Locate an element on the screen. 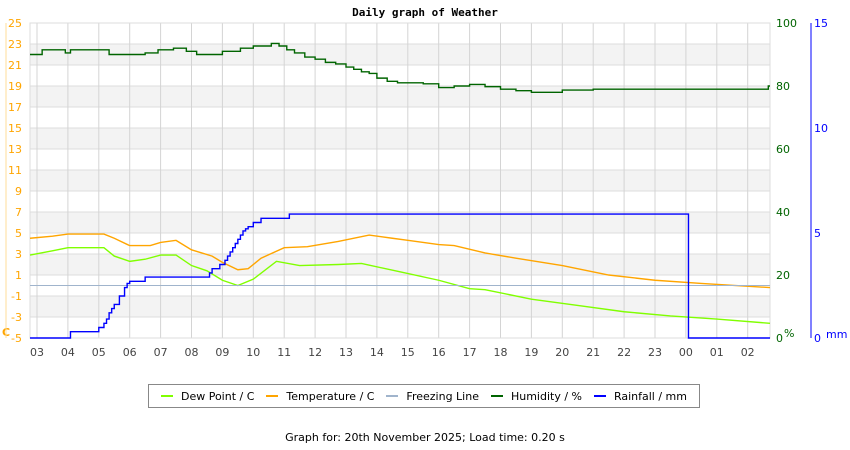  chart-title: Daily graph of Weather is located at coordinates (425, 12).